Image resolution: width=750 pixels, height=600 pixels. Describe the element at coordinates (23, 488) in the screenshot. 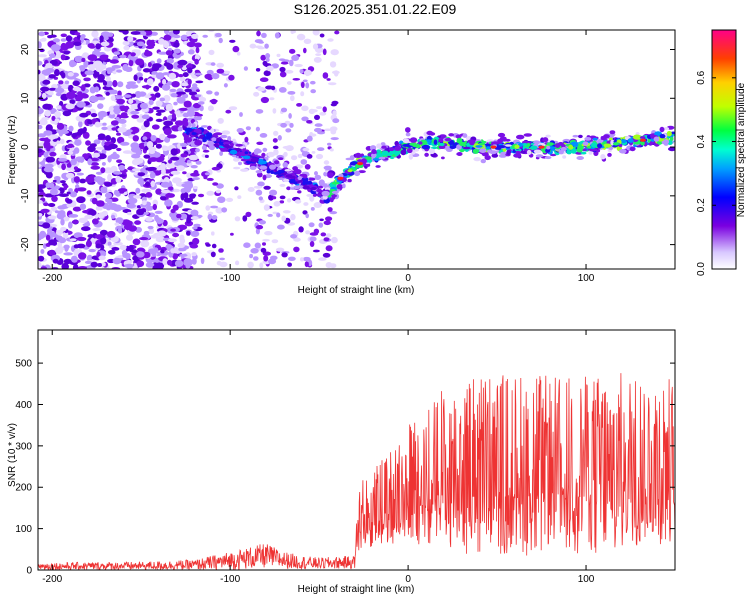

I see `snr-y-tick-label: 200` at that location.